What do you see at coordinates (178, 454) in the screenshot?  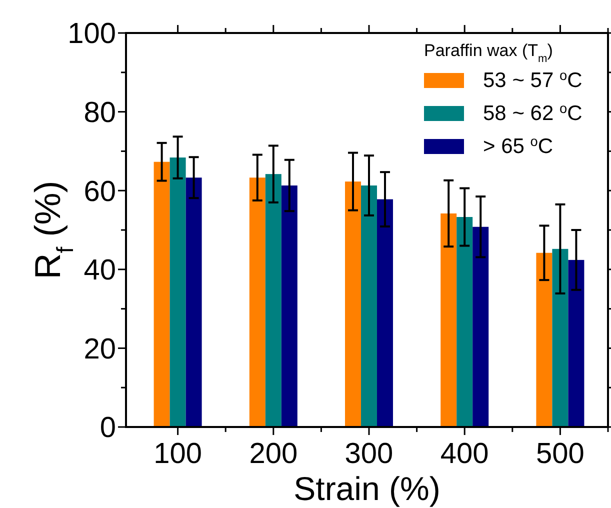 I see `x-tick-label: 100` at bounding box center [178, 454].